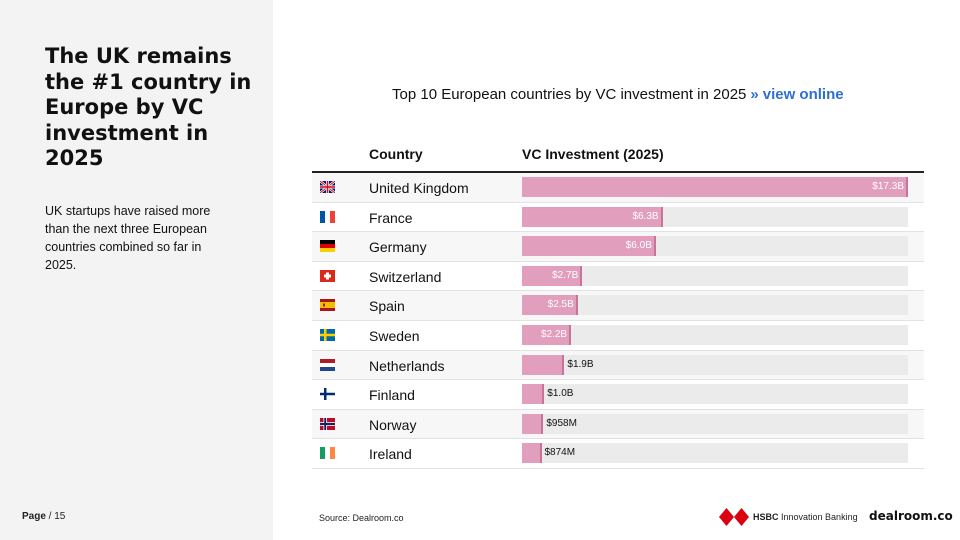  What do you see at coordinates (715, 246) in the screenshot?
I see `bar-track: $6.0B` at bounding box center [715, 246].